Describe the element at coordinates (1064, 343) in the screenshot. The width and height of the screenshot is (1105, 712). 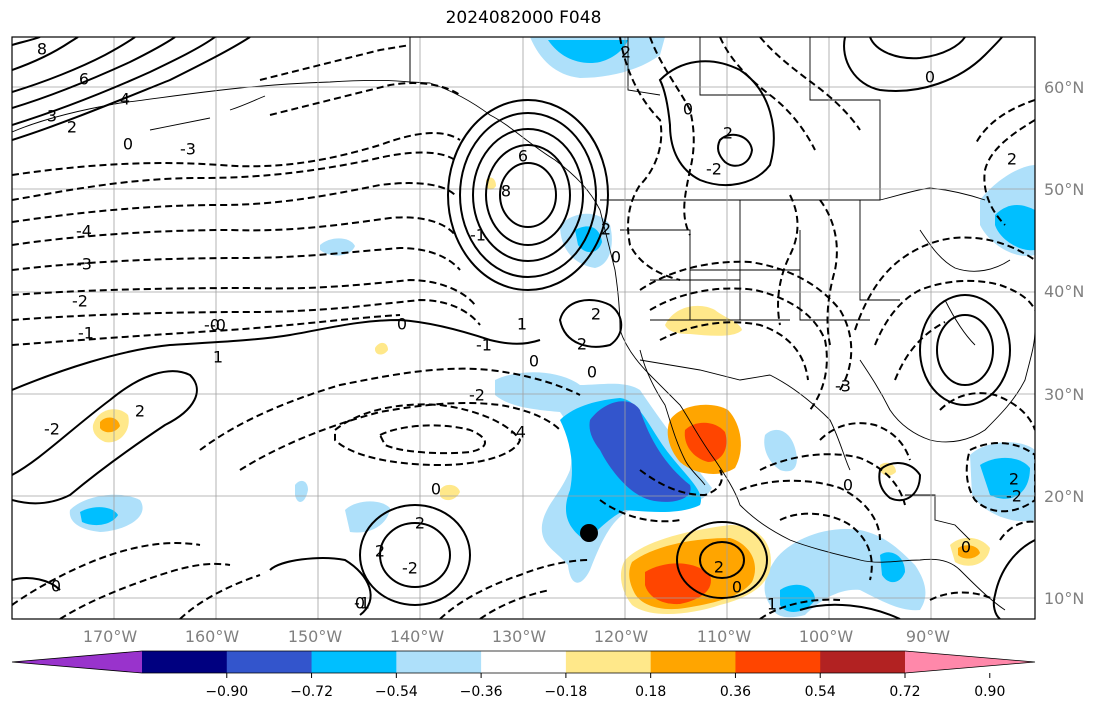
I see `lat-axis: 60°N 50°N 40°N 30°N 20°N 10°N` at that location.